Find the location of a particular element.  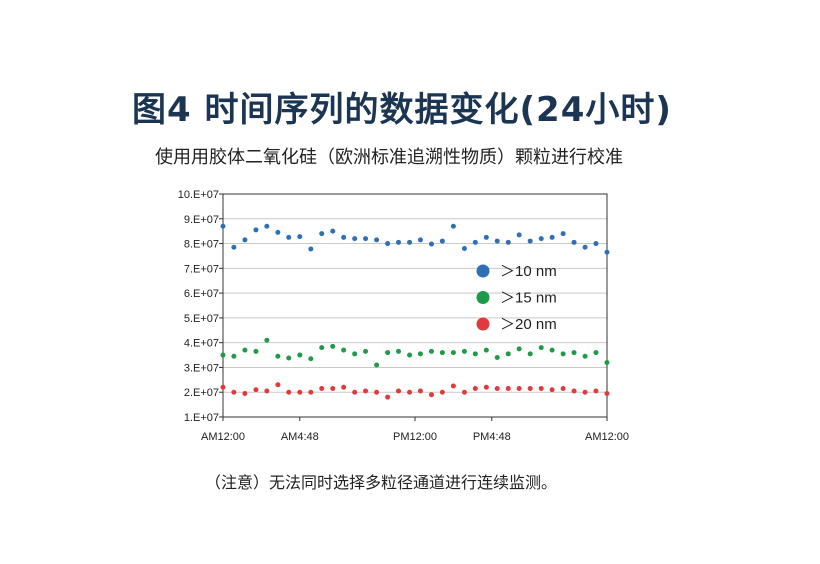

x-tick-label: AM12:00 is located at coordinates (607, 437).